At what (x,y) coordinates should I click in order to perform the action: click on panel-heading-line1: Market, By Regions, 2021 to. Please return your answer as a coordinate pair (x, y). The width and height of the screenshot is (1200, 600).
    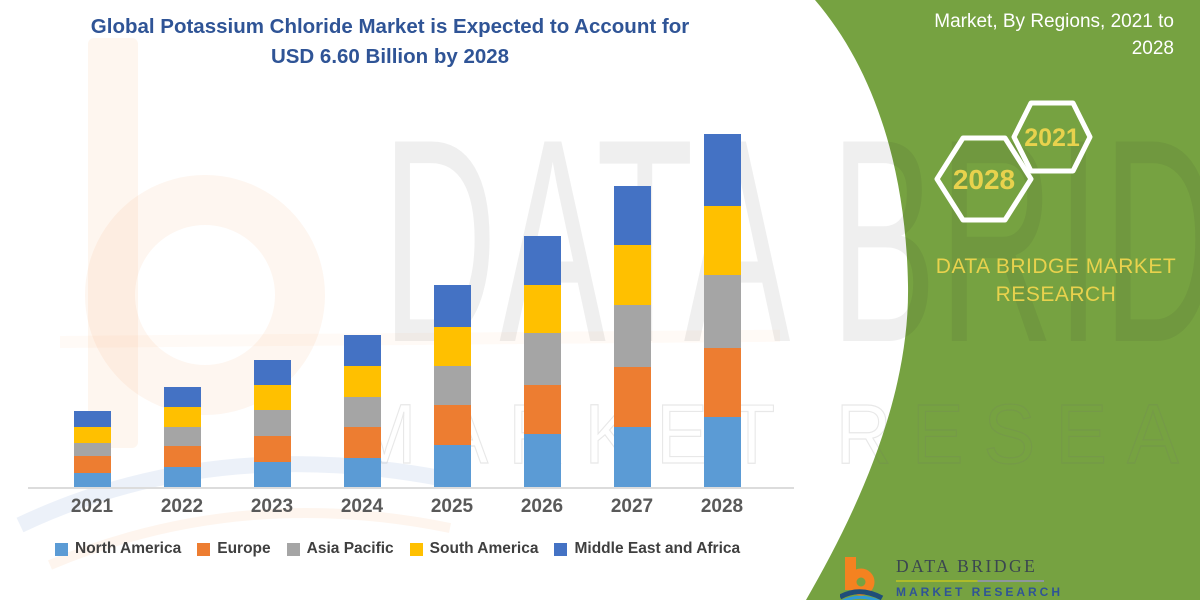
    Looking at the image, I should click on (1054, 21).